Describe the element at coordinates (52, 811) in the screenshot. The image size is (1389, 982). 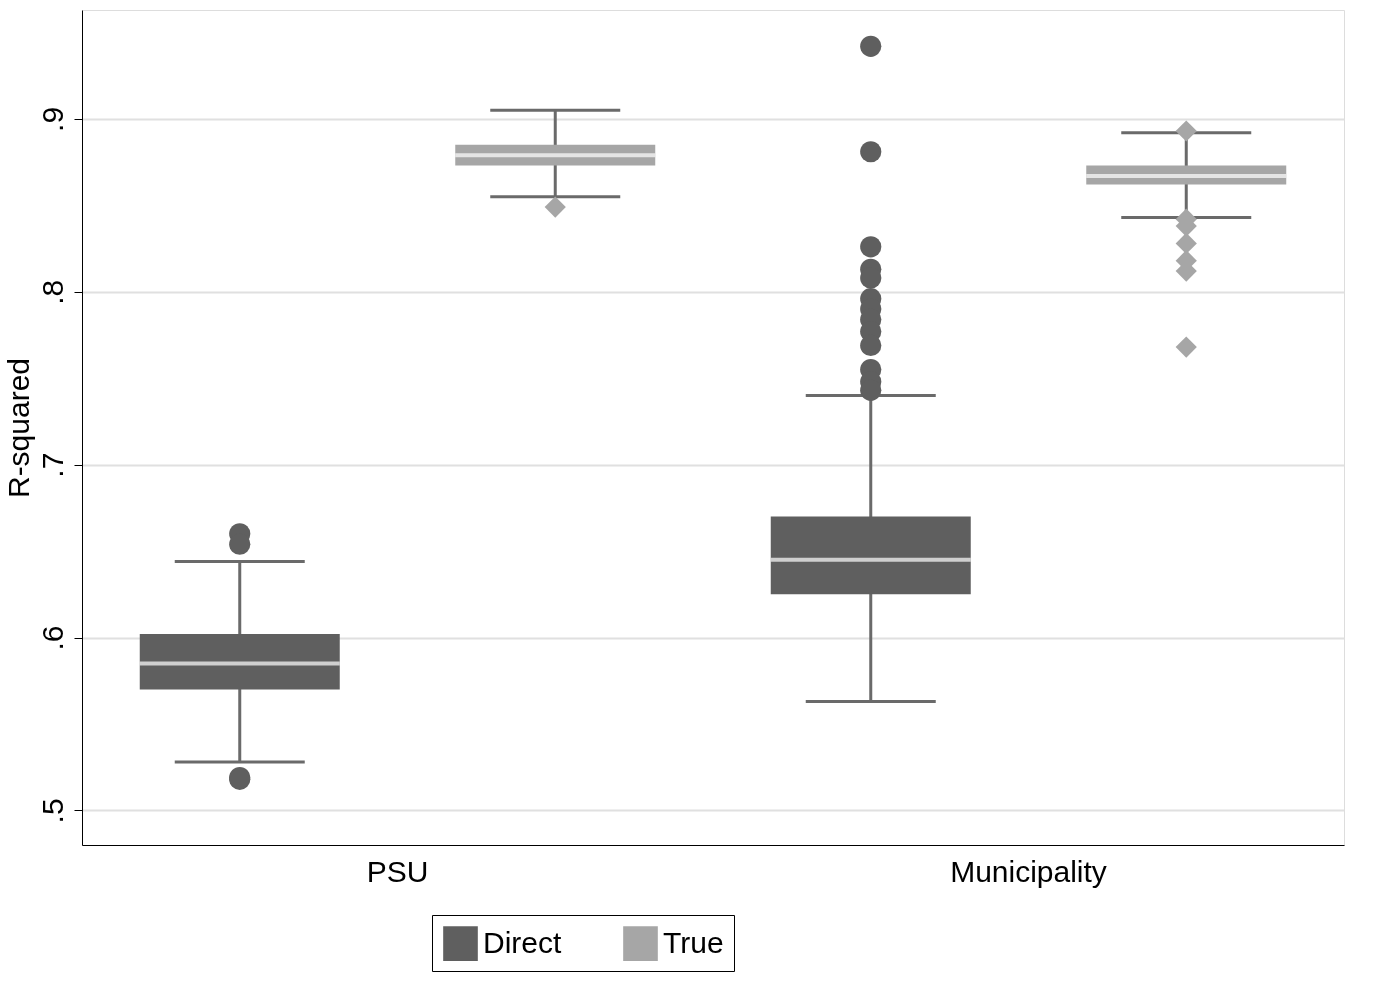
I see `y-tick-label: .5` at that location.